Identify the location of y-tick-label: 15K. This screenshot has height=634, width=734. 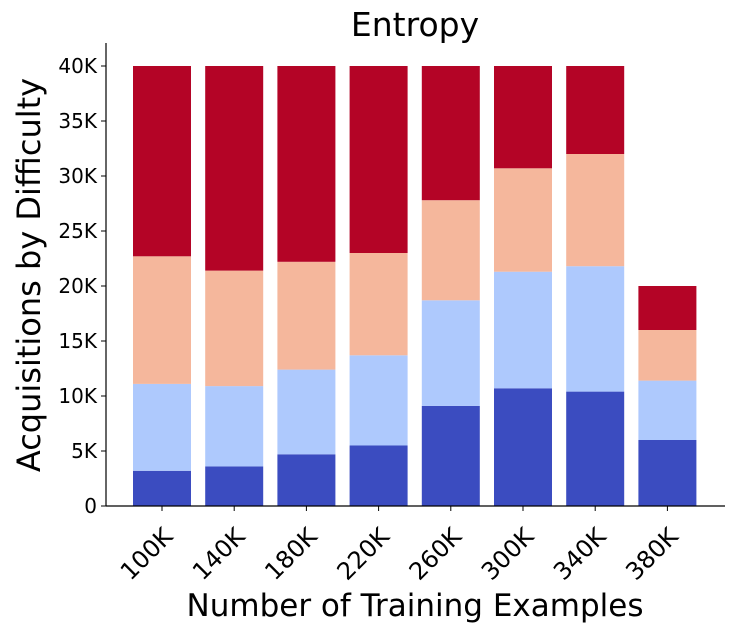
(77, 341).